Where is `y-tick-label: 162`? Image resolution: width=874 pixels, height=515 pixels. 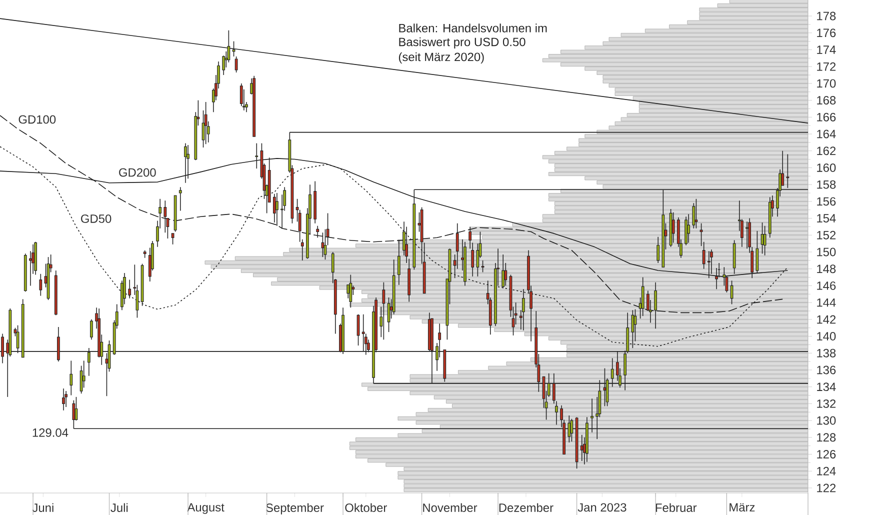
y-tick-label: 162 is located at coordinates (826, 151).